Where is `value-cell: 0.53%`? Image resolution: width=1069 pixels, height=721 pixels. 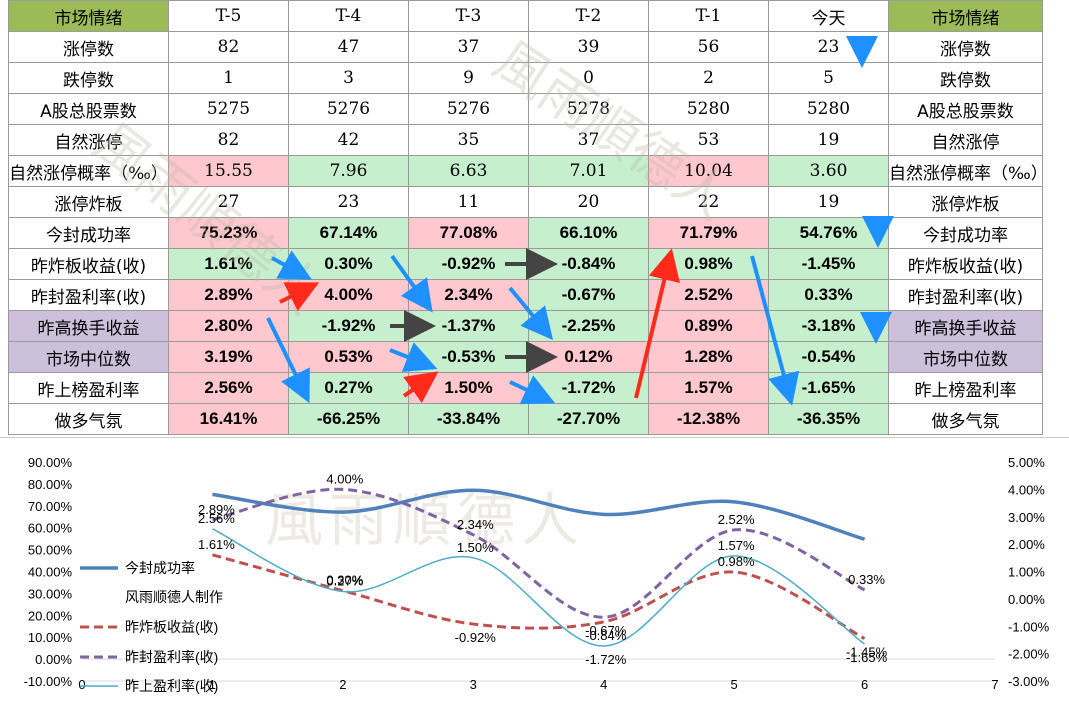 value-cell: 0.53% is located at coordinates (348, 357).